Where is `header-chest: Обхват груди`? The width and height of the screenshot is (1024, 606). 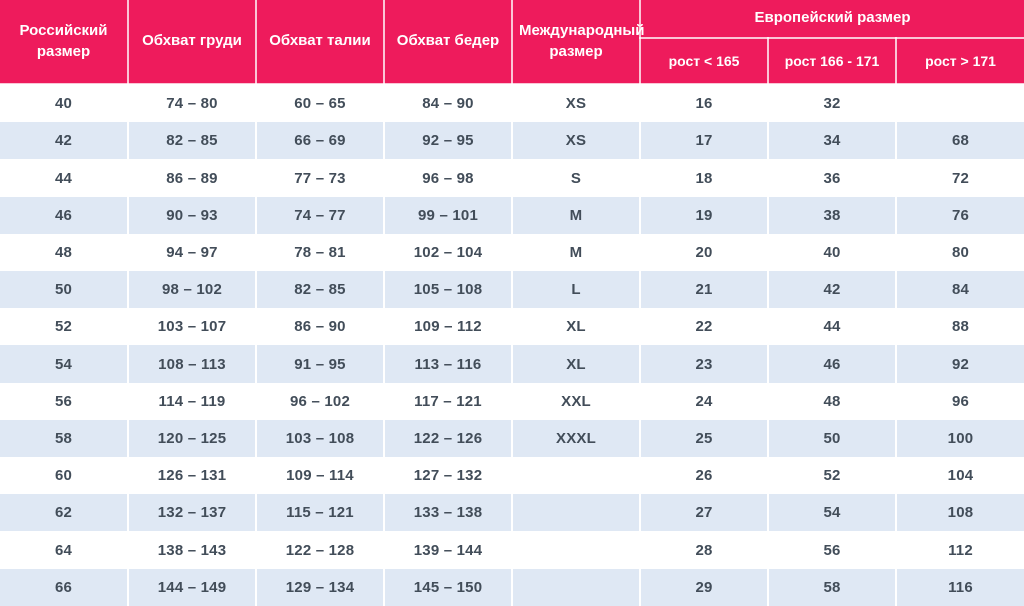 header-chest: Обхват груди is located at coordinates (192, 42).